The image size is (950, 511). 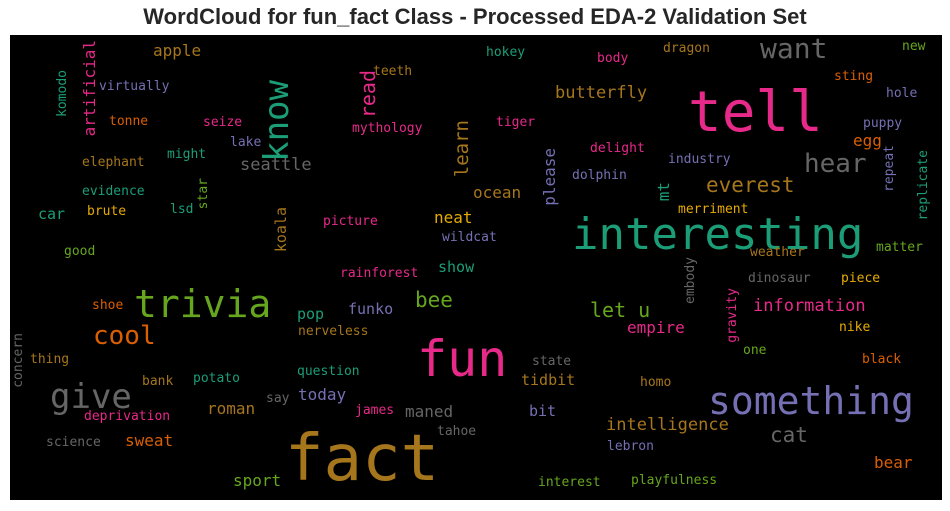 I want to click on word-might: might, so click(x=187, y=154).